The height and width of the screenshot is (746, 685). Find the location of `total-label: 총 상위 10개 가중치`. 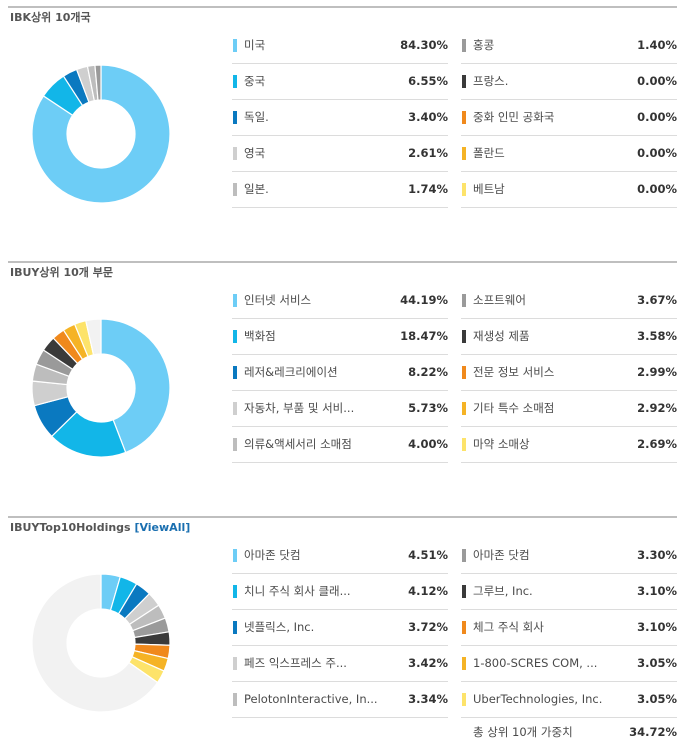

total-label: 총 상위 10개 가중치 is located at coordinates (523, 732).